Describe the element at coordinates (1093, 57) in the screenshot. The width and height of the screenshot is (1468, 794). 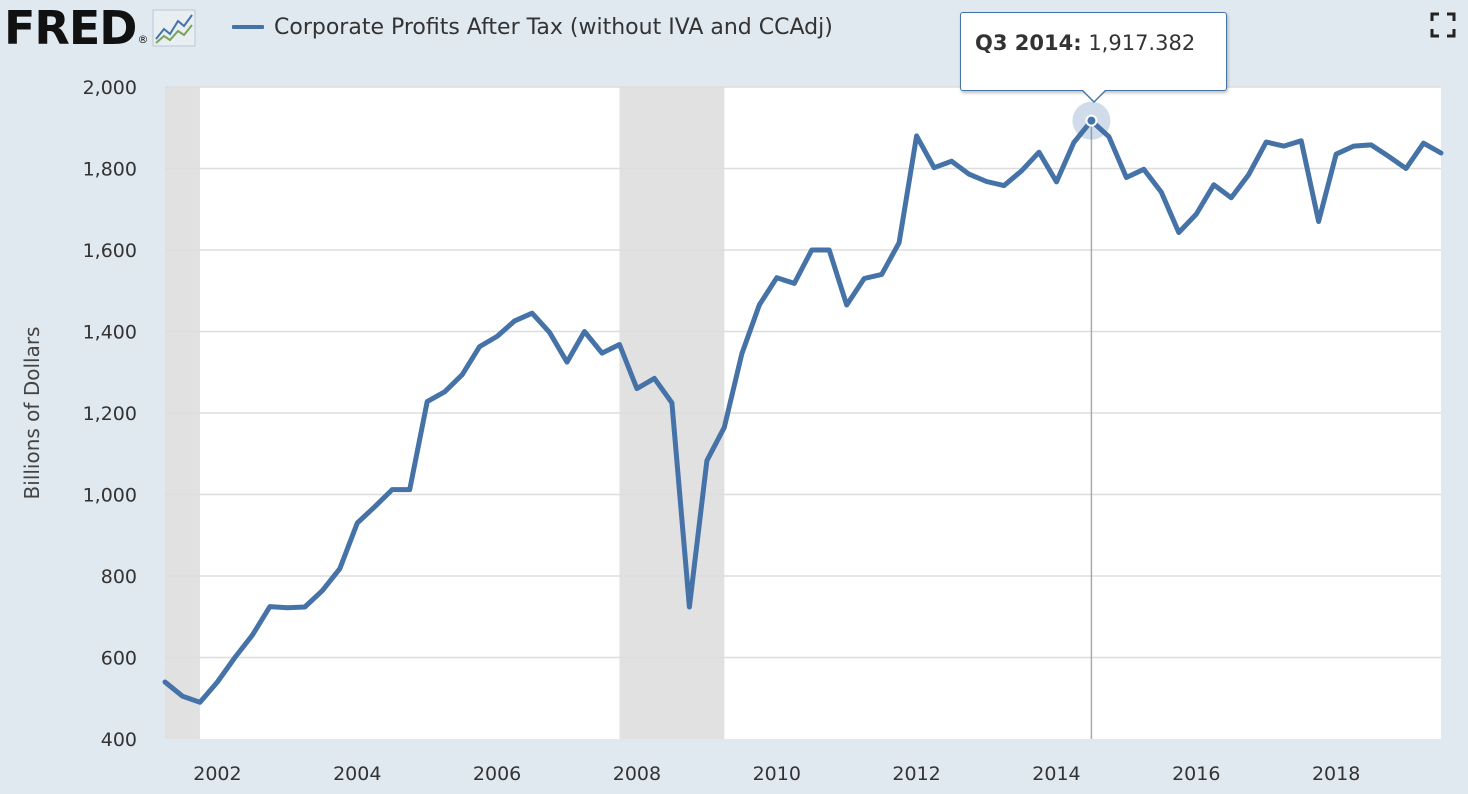
I see `tooltip: Q3 2014: 1,917.382` at that location.